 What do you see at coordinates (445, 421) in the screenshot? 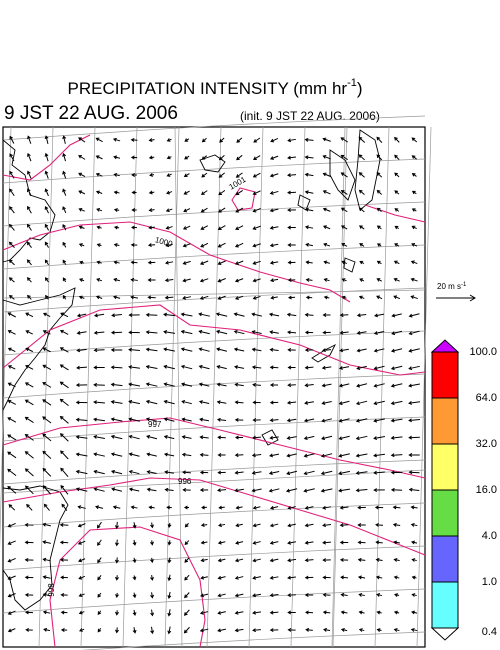
I see `colorbar-segment` at bounding box center [445, 421].